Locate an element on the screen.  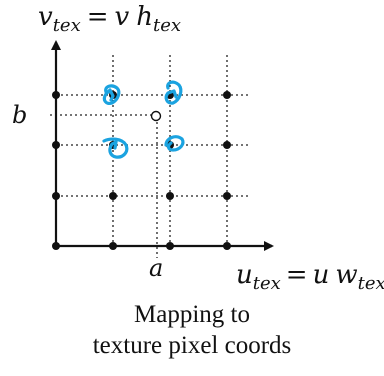
sample-point is located at coordinates (156, 116).